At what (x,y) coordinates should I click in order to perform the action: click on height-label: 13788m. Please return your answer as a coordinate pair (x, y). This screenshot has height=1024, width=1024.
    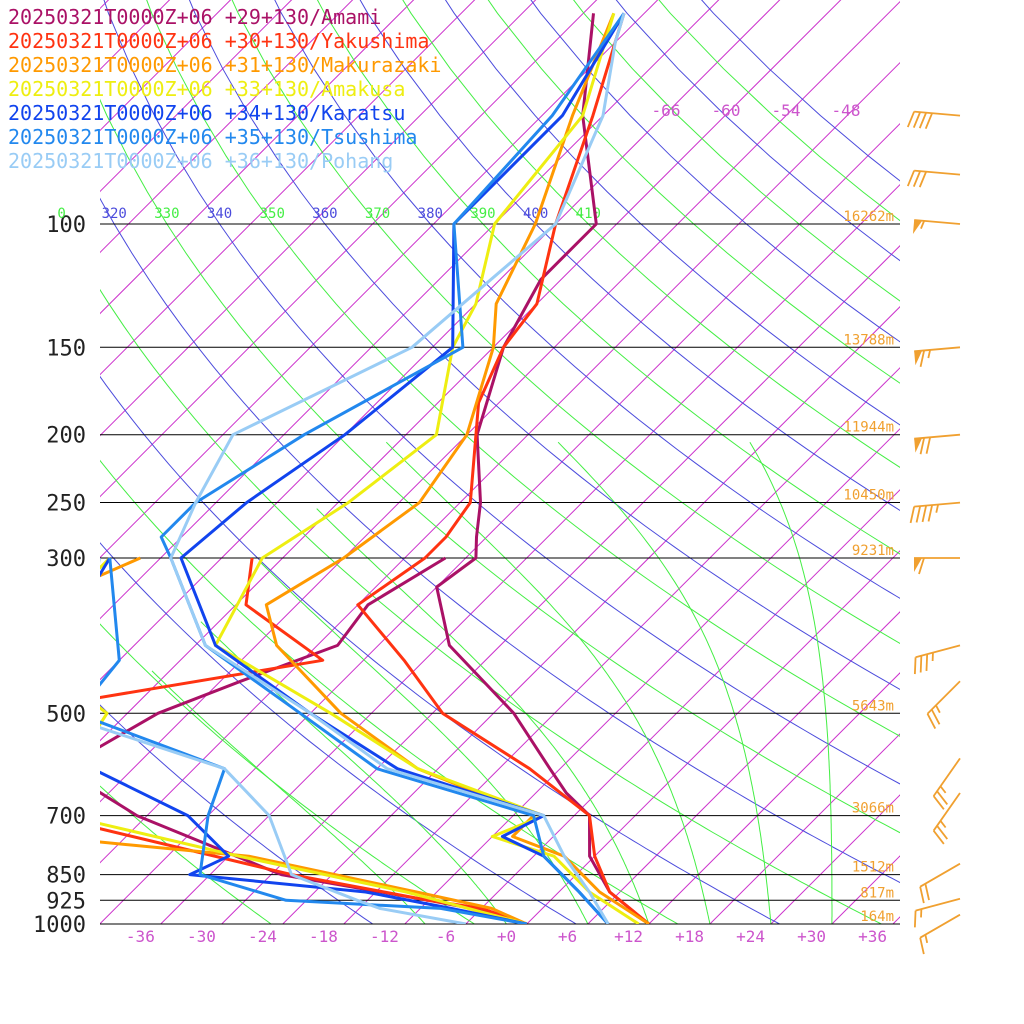
    Looking at the image, I should click on (868, 340).